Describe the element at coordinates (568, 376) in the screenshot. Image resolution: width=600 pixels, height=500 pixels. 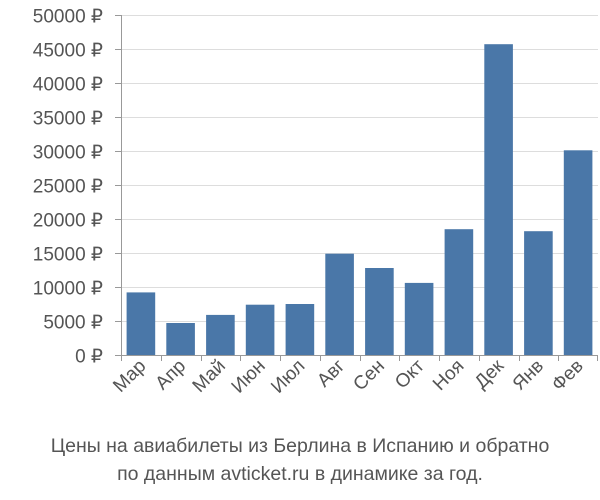
I see `x-tick-label: Фев` at that location.